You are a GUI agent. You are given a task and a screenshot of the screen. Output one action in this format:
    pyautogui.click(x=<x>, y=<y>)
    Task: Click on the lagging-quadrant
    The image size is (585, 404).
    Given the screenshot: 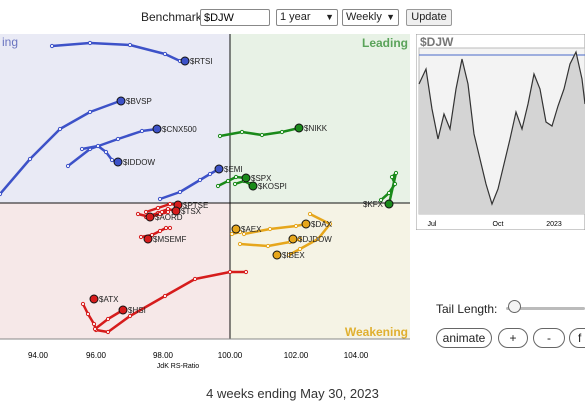 What is the action you would take?
    pyautogui.click(x=115, y=271)
    